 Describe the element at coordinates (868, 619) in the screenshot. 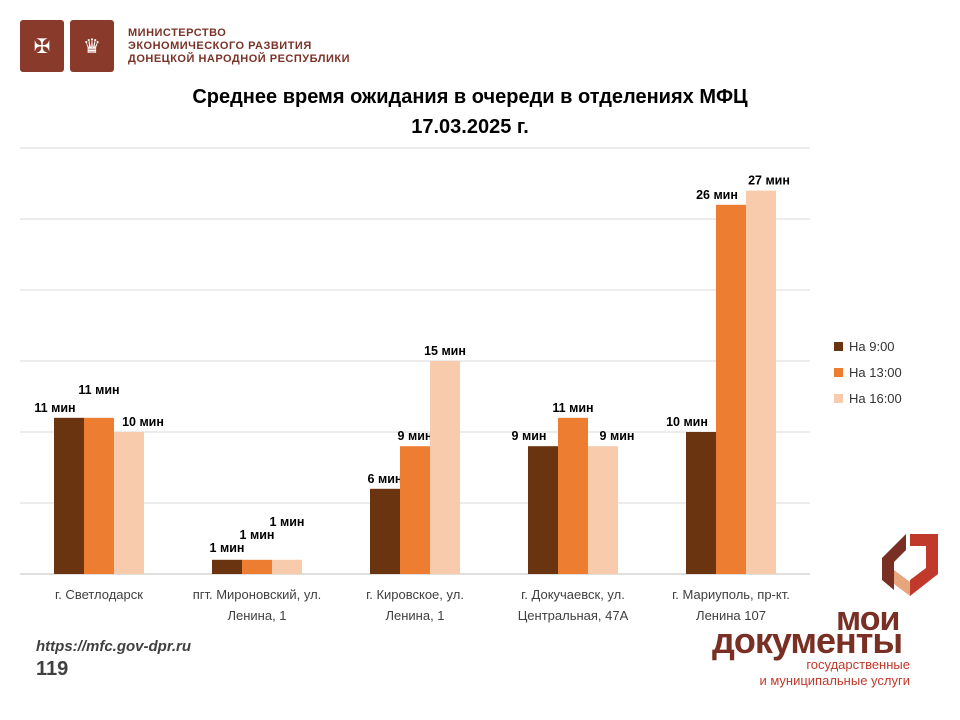

I see `brand-line-1: мои` at that location.